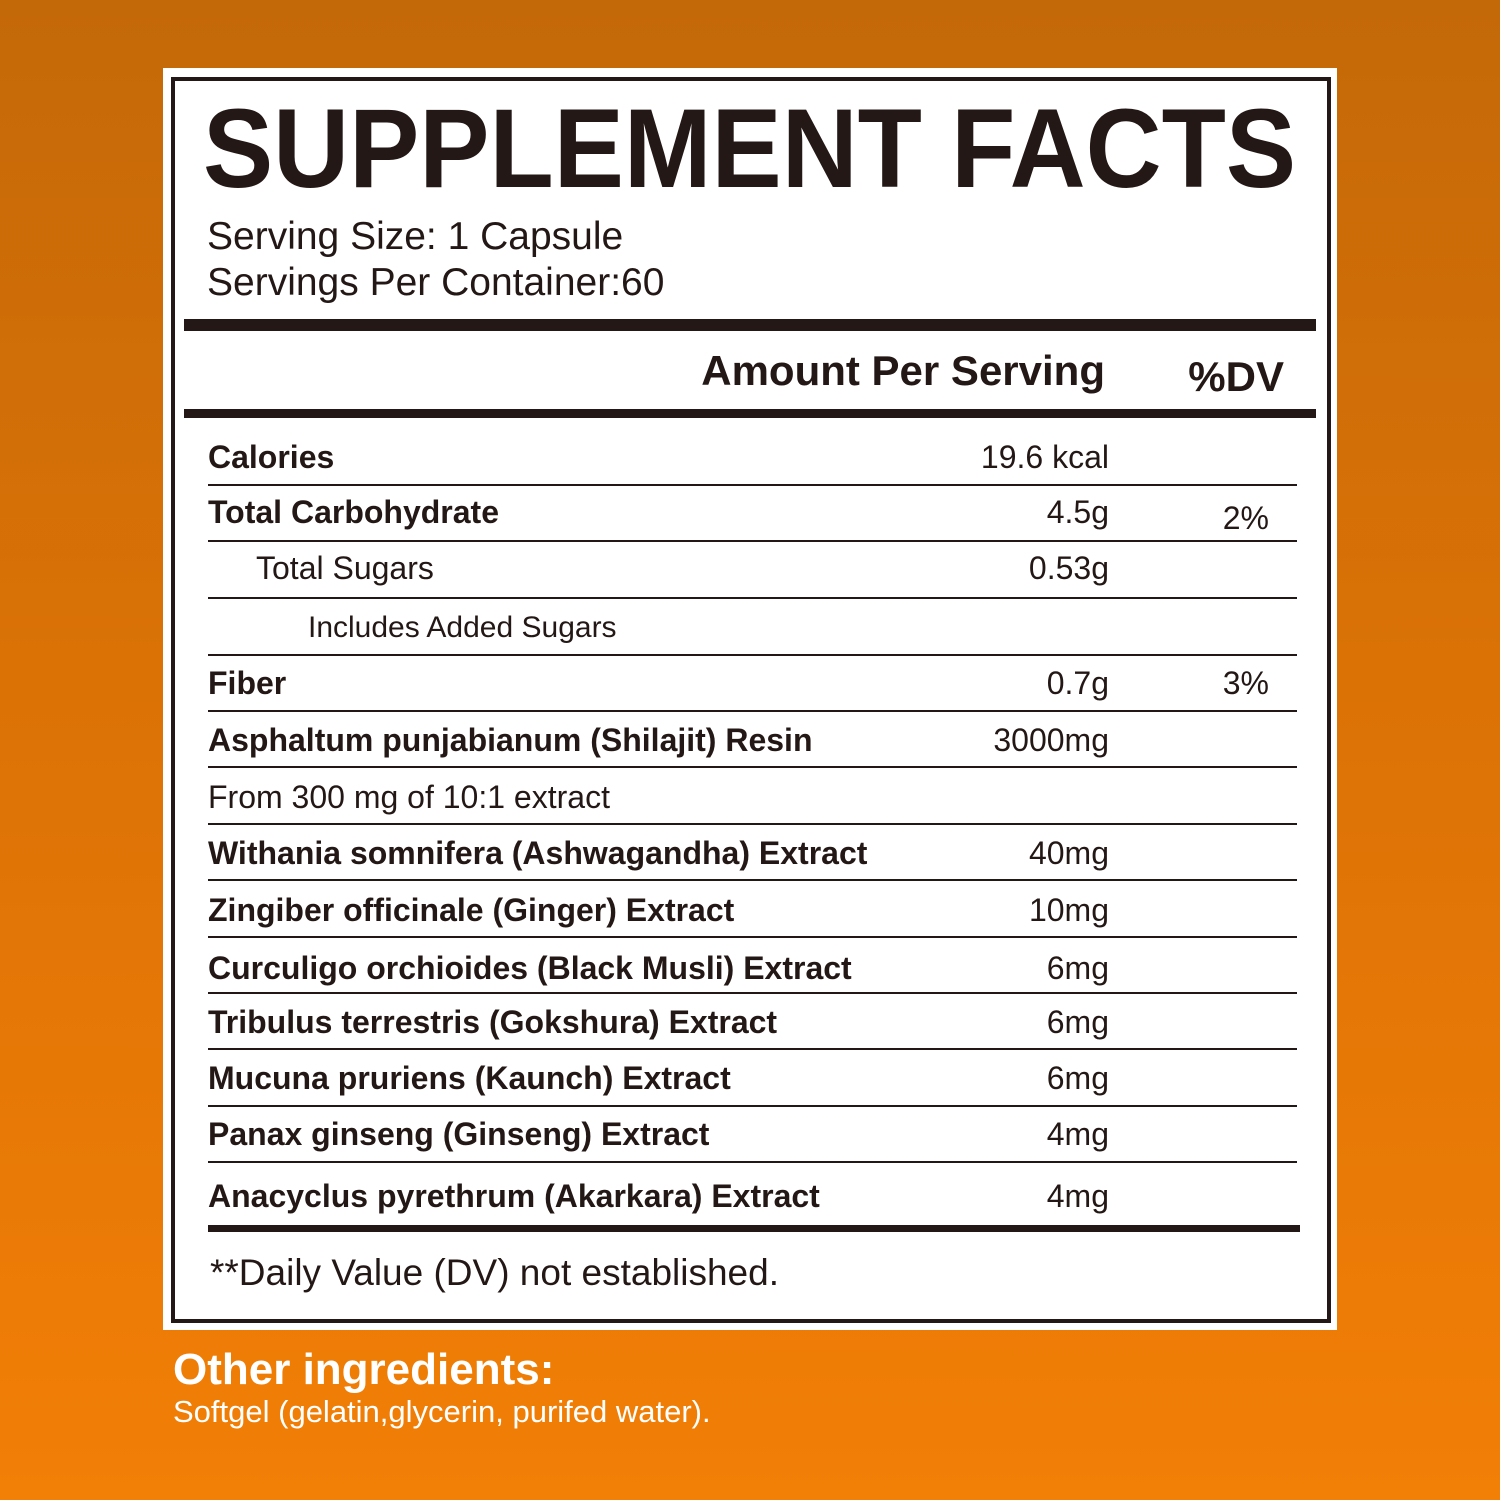 Image resolution: width=1500 pixels, height=1500 pixels. Describe the element at coordinates (1051, 740) in the screenshot. I see `row-amount: 3000mg` at that location.